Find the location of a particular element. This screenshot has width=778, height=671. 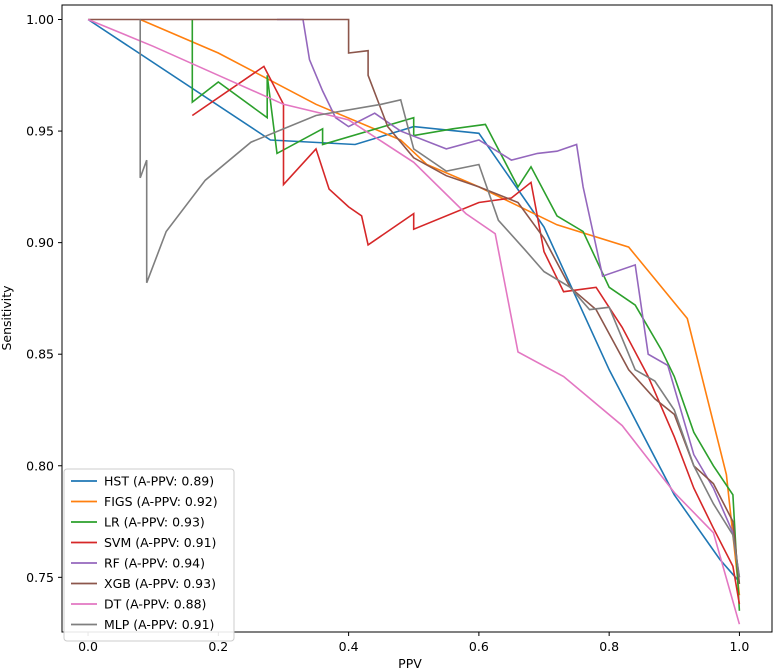

legend-box is located at coordinates (149, 555).